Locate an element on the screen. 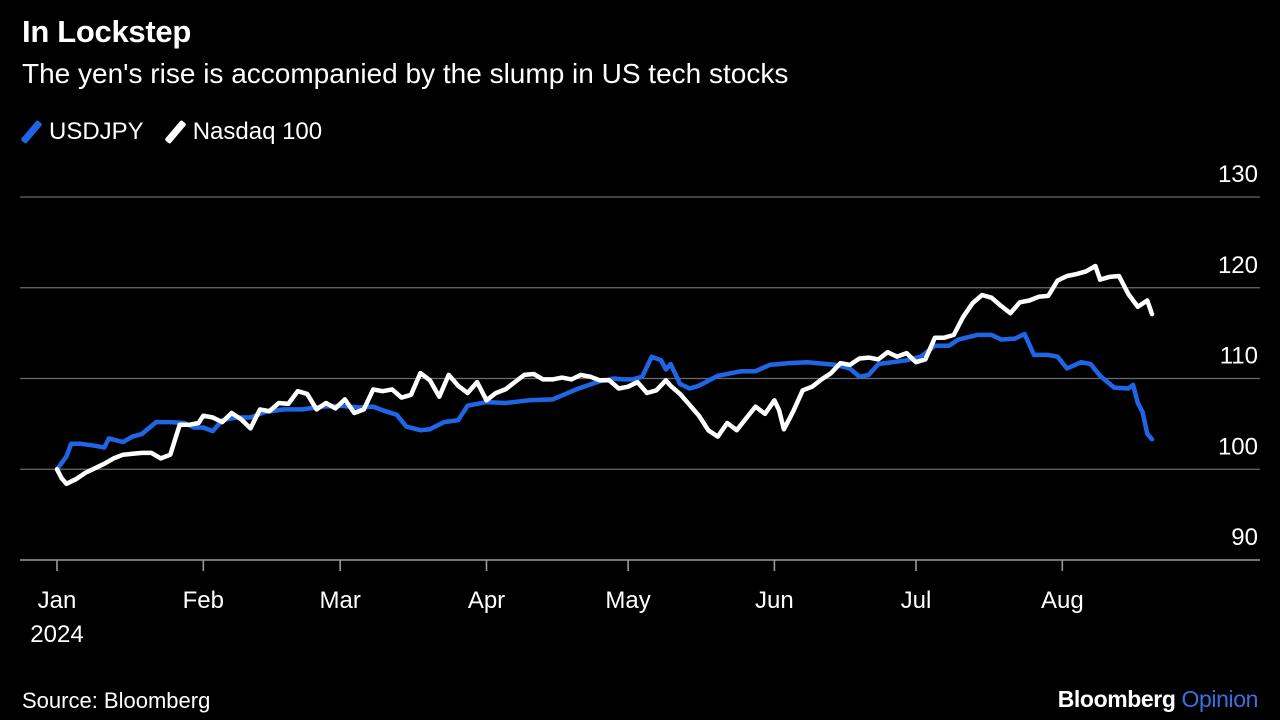  legend-label-usdjpy: USDJPY is located at coordinates (96, 131).